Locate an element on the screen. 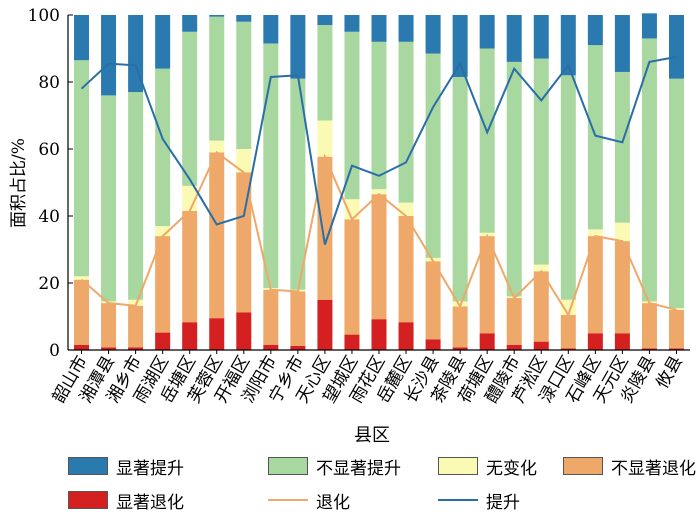 The image size is (700, 525). y-tick-label: 0 is located at coordinates (54, 351).